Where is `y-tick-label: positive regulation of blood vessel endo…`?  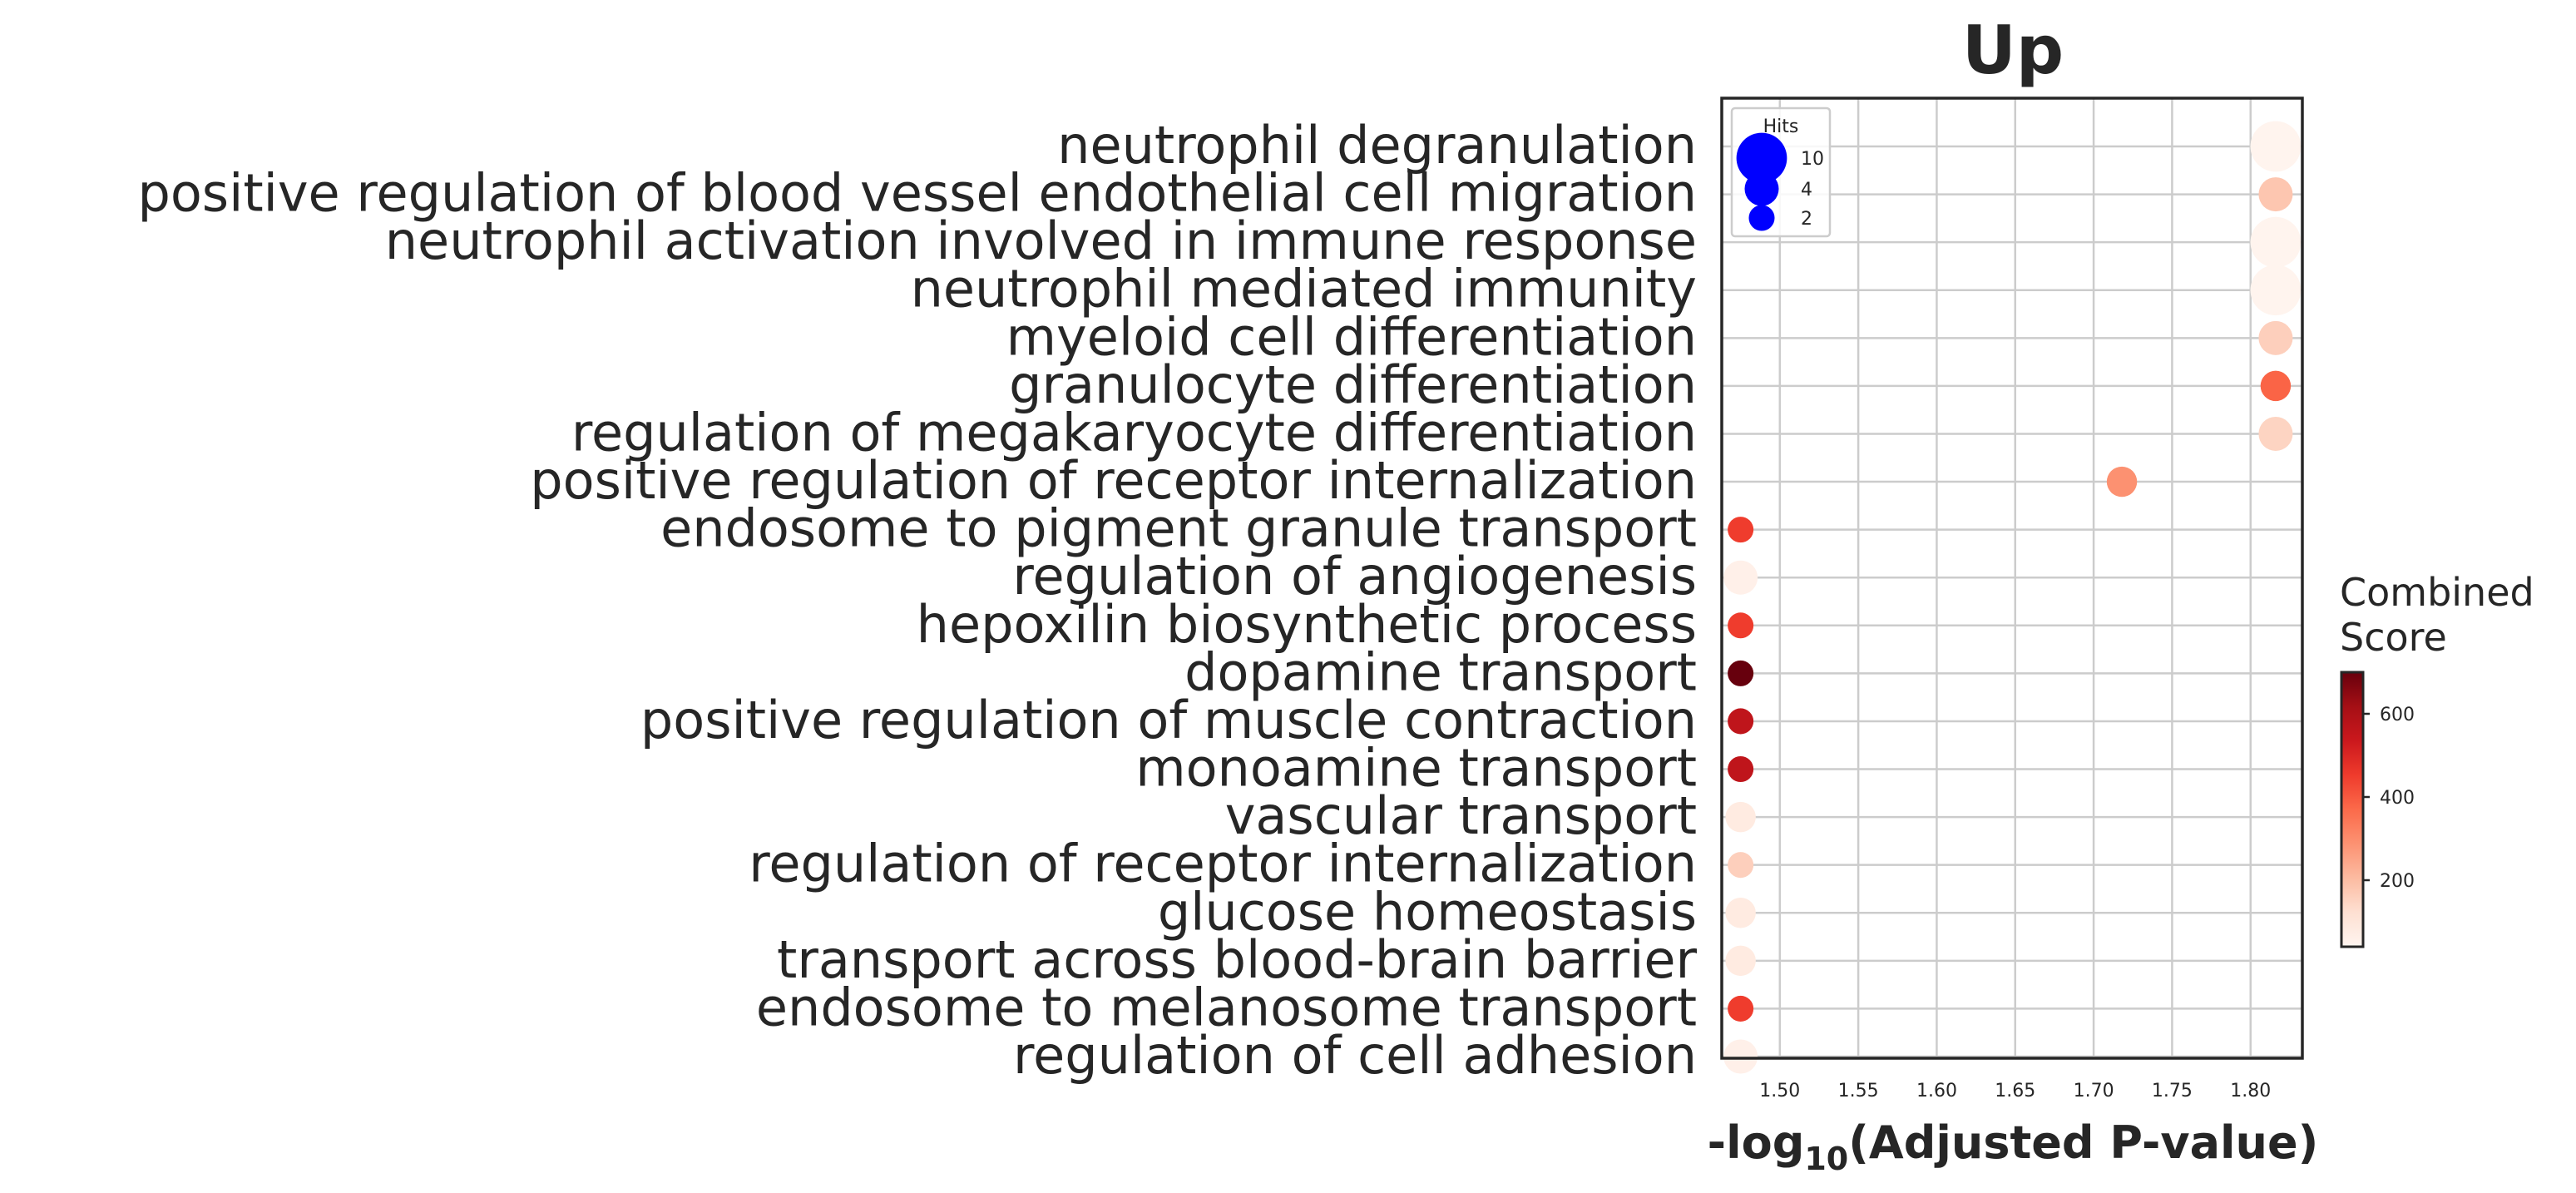
y-tick-label: positive regulation of blood vessel endo… is located at coordinates (917, 193).